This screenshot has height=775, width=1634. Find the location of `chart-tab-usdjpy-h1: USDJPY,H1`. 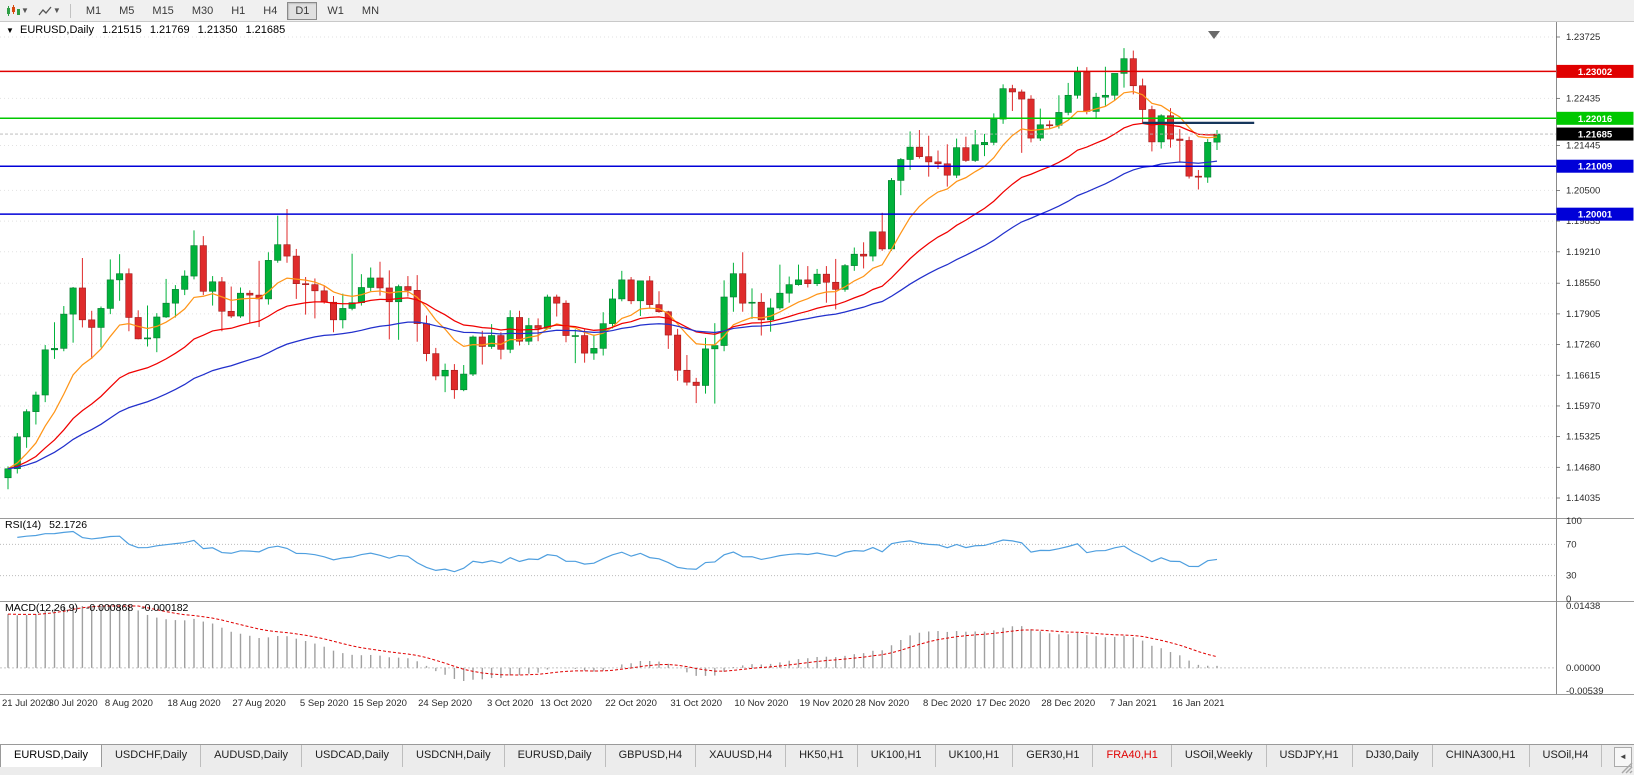

chart-tab-usdjpy-h1: USDJPY,H1 is located at coordinates (1310, 756).